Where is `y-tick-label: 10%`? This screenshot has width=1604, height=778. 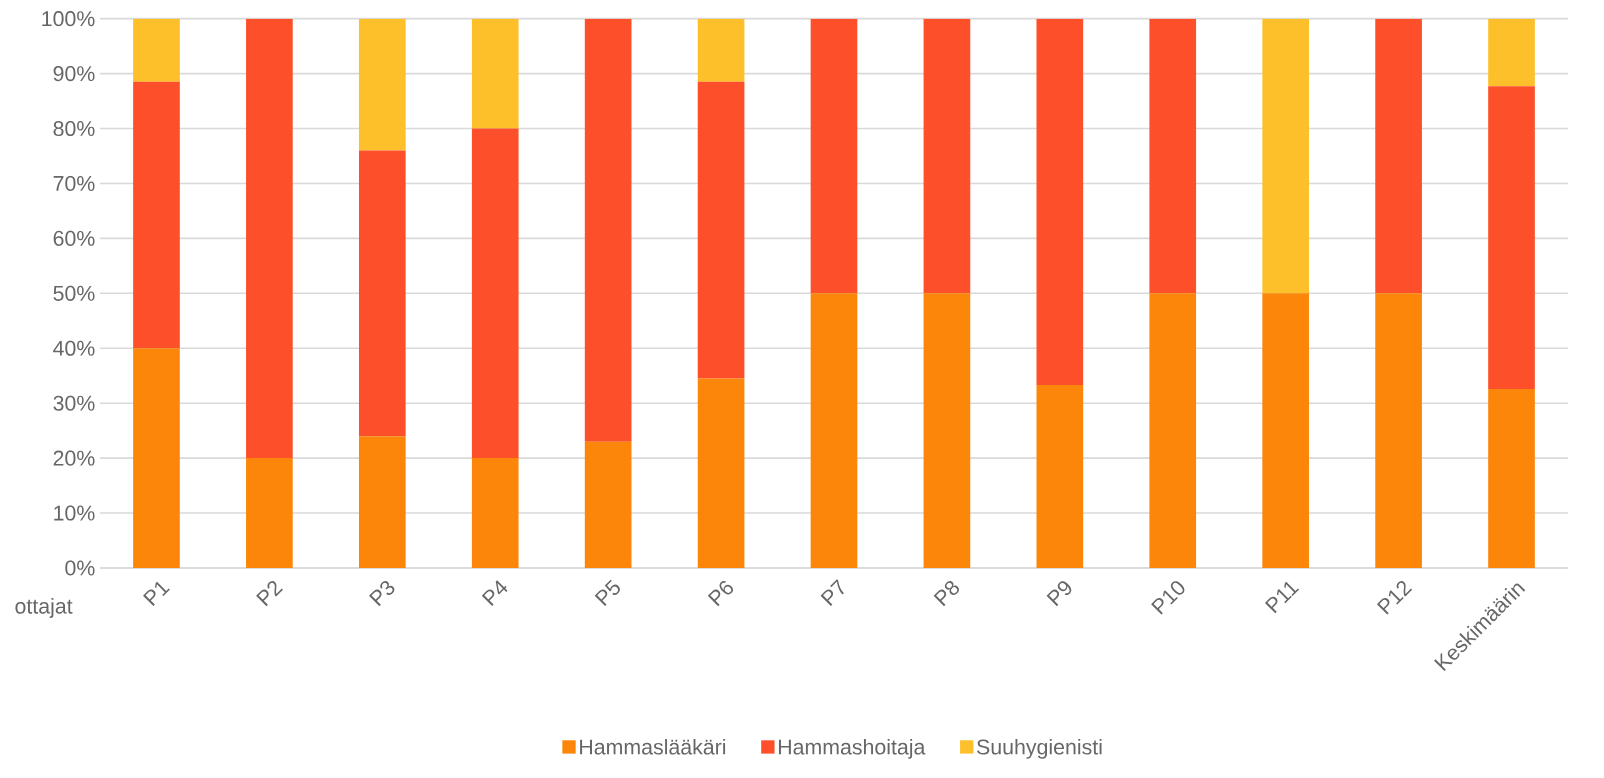 y-tick-label: 10% is located at coordinates (74, 513).